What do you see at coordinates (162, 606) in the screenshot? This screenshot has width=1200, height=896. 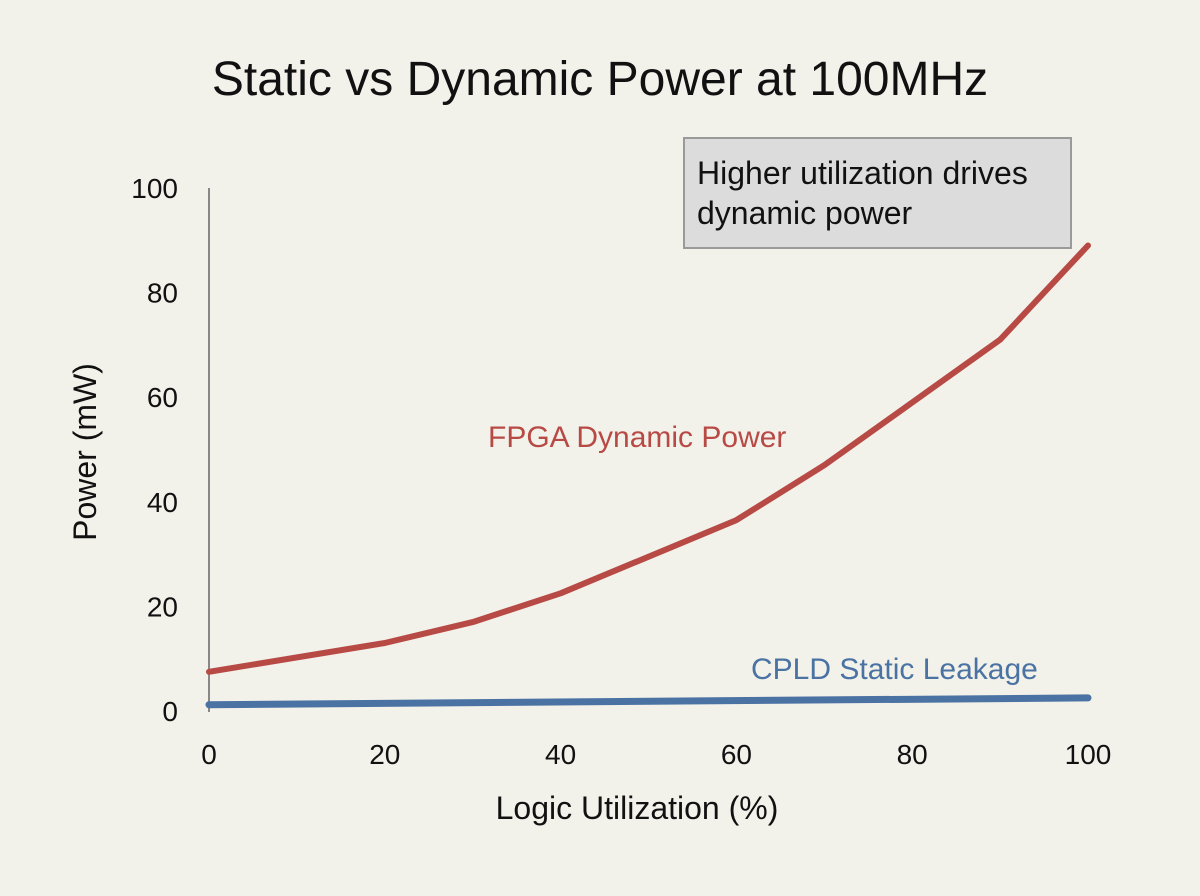 I see `y-tick-label: 20` at bounding box center [162, 606].